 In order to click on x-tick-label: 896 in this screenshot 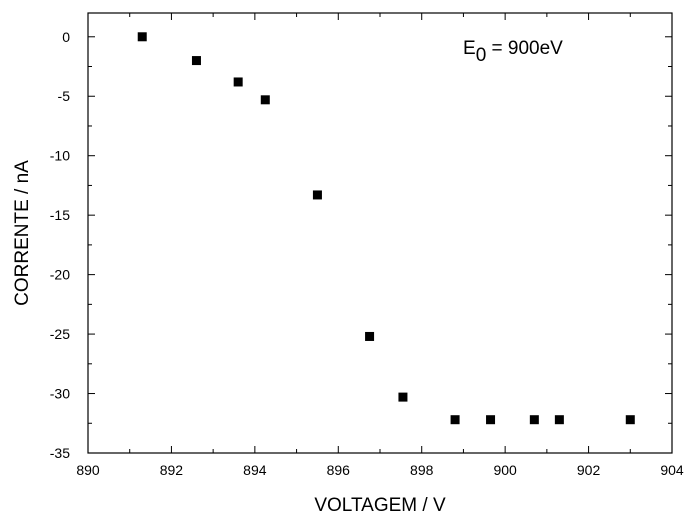, I will do `click(339, 470)`.